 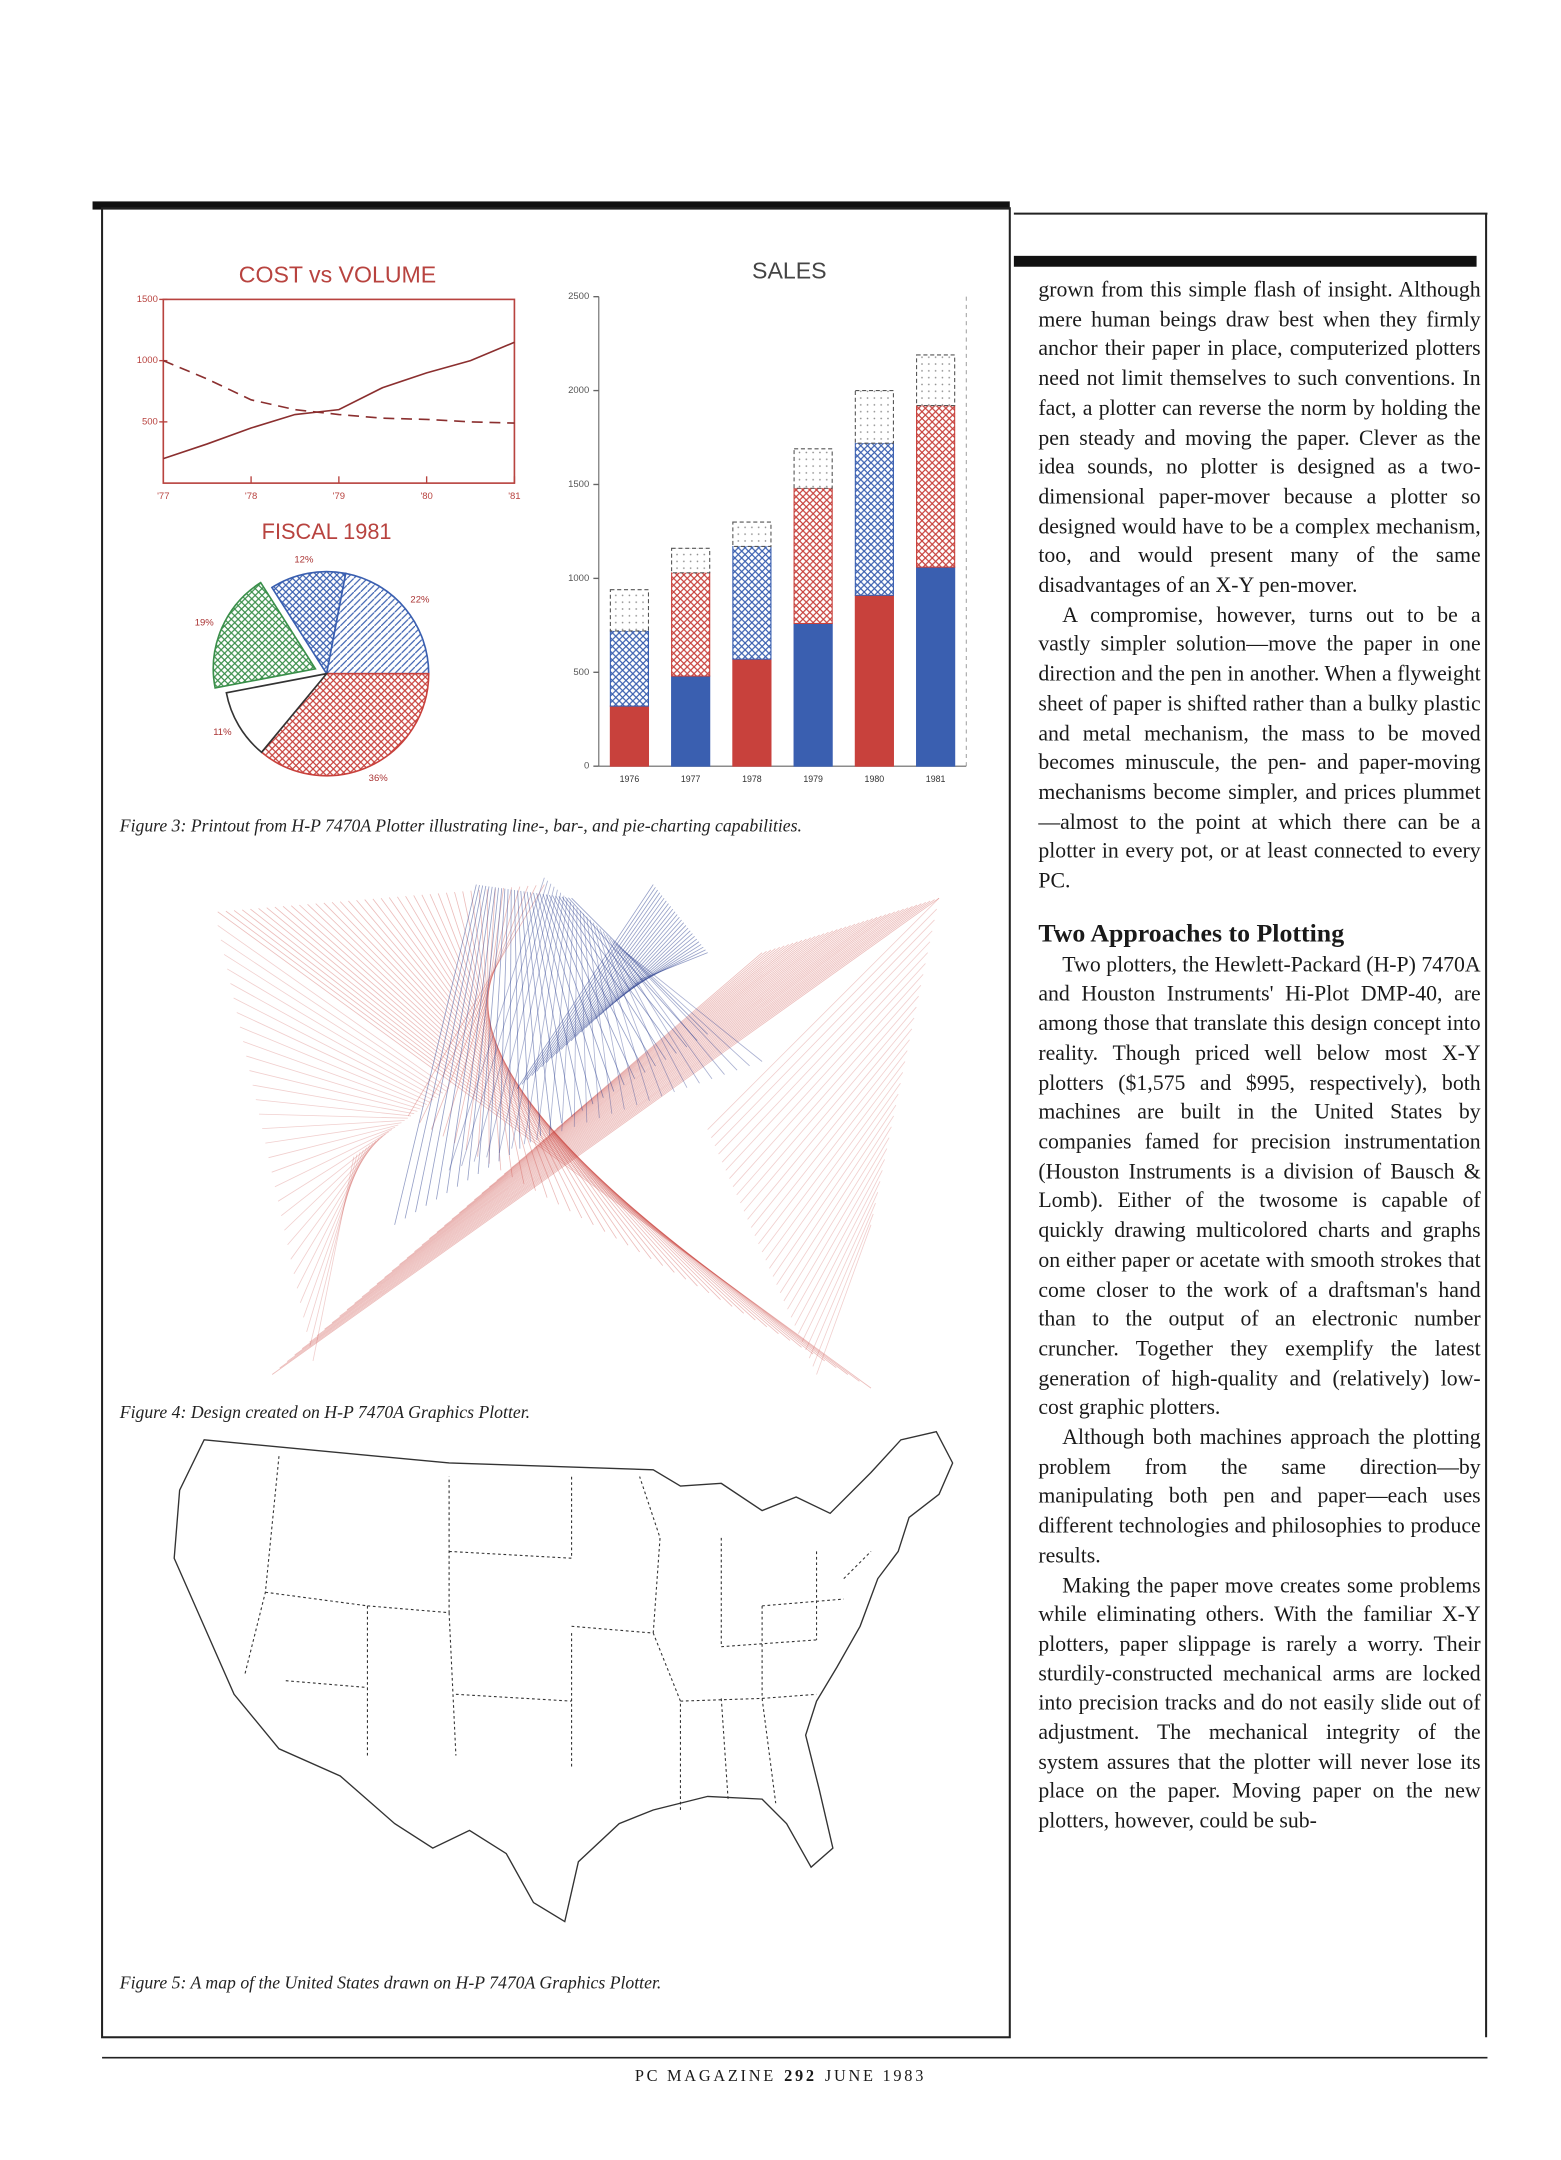 What do you see at coordinates (705, 2075) in the screenshot?
I see `magazine-name: PC MAGAZINE` at bounding box center [705, 2075].